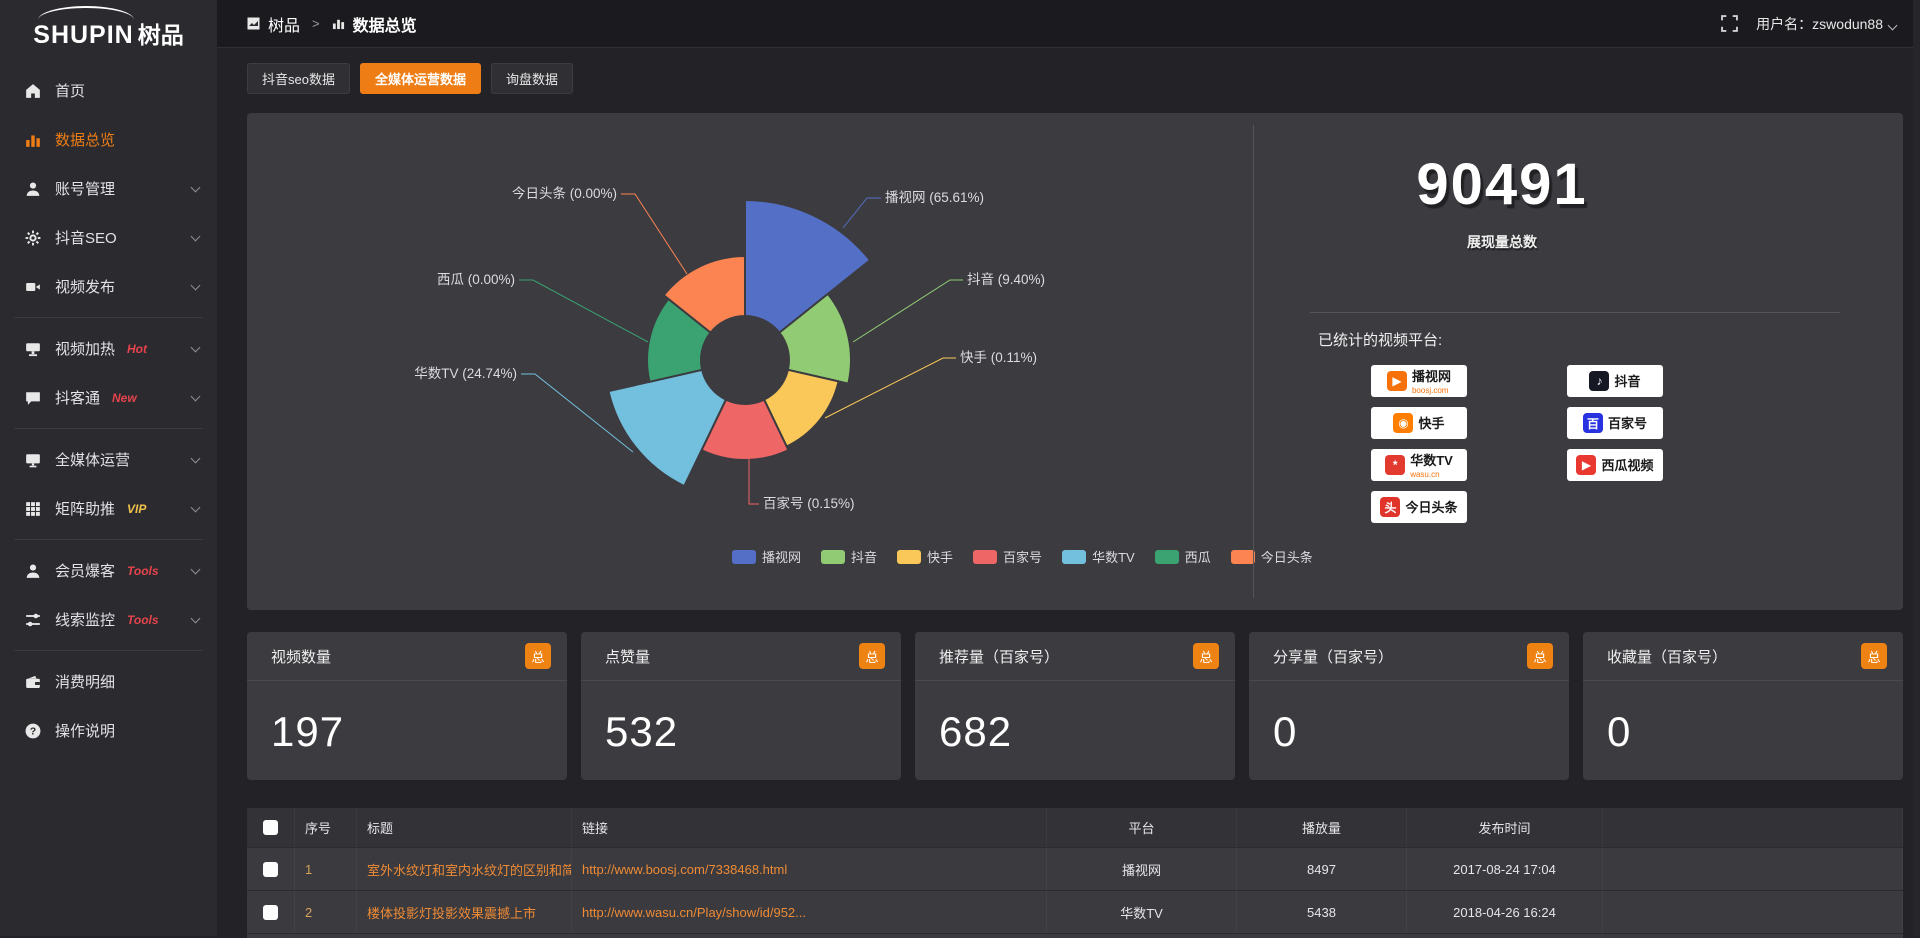 This screenshot has height=938, width=1920. What do you see at coordinates (1322, 827) in the screenshot?
I see `column-header-plays: 播放量` at bounding box center [1322, 827].